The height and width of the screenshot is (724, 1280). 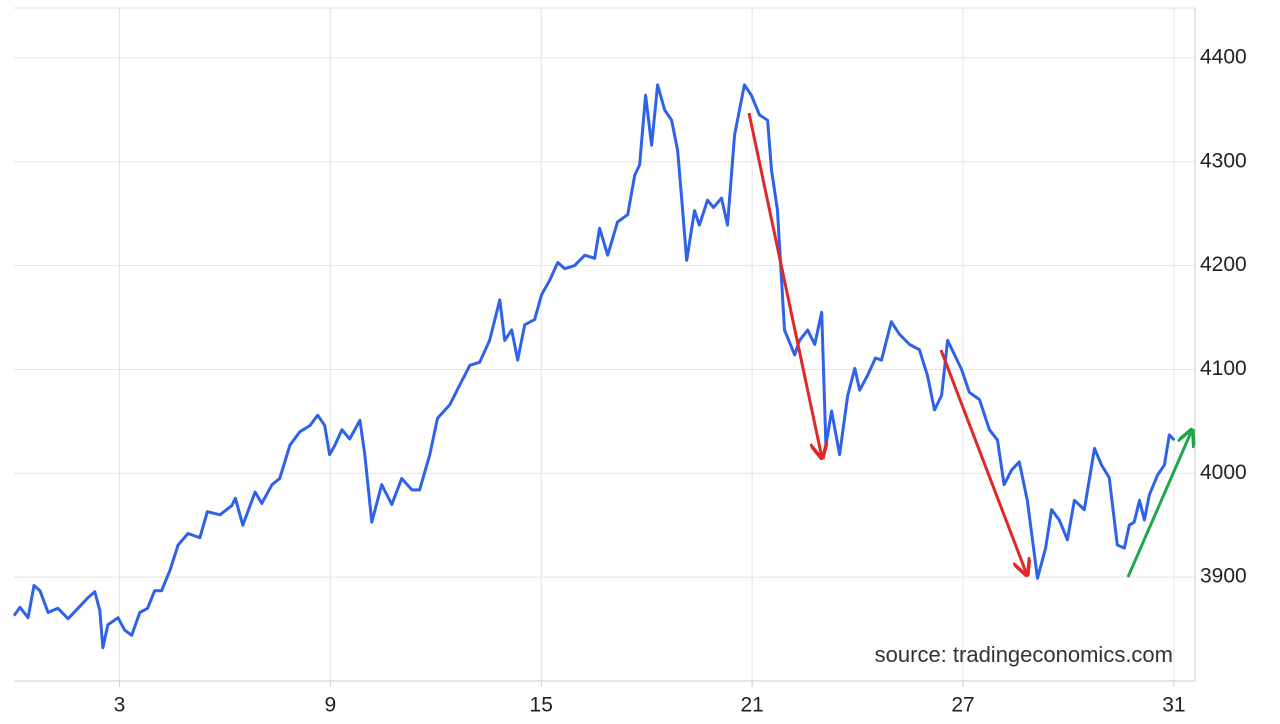 What do you see at coordinates (751, 705) in the screenshot?
I see `x-tick-label: 21` at bounding box center [751, 705].